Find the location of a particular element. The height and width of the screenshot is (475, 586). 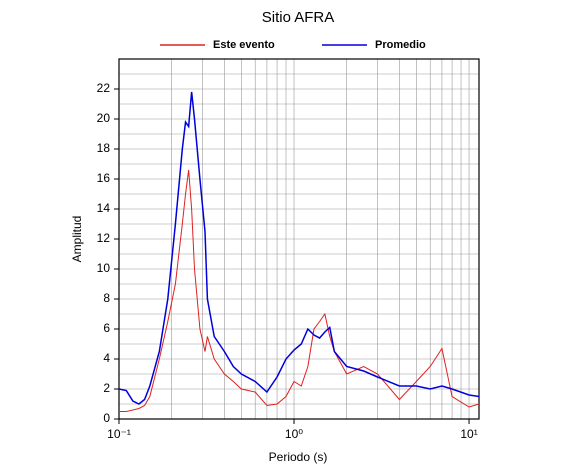

chart-title: Sitio AFRA is located at coordinates (298, 17).